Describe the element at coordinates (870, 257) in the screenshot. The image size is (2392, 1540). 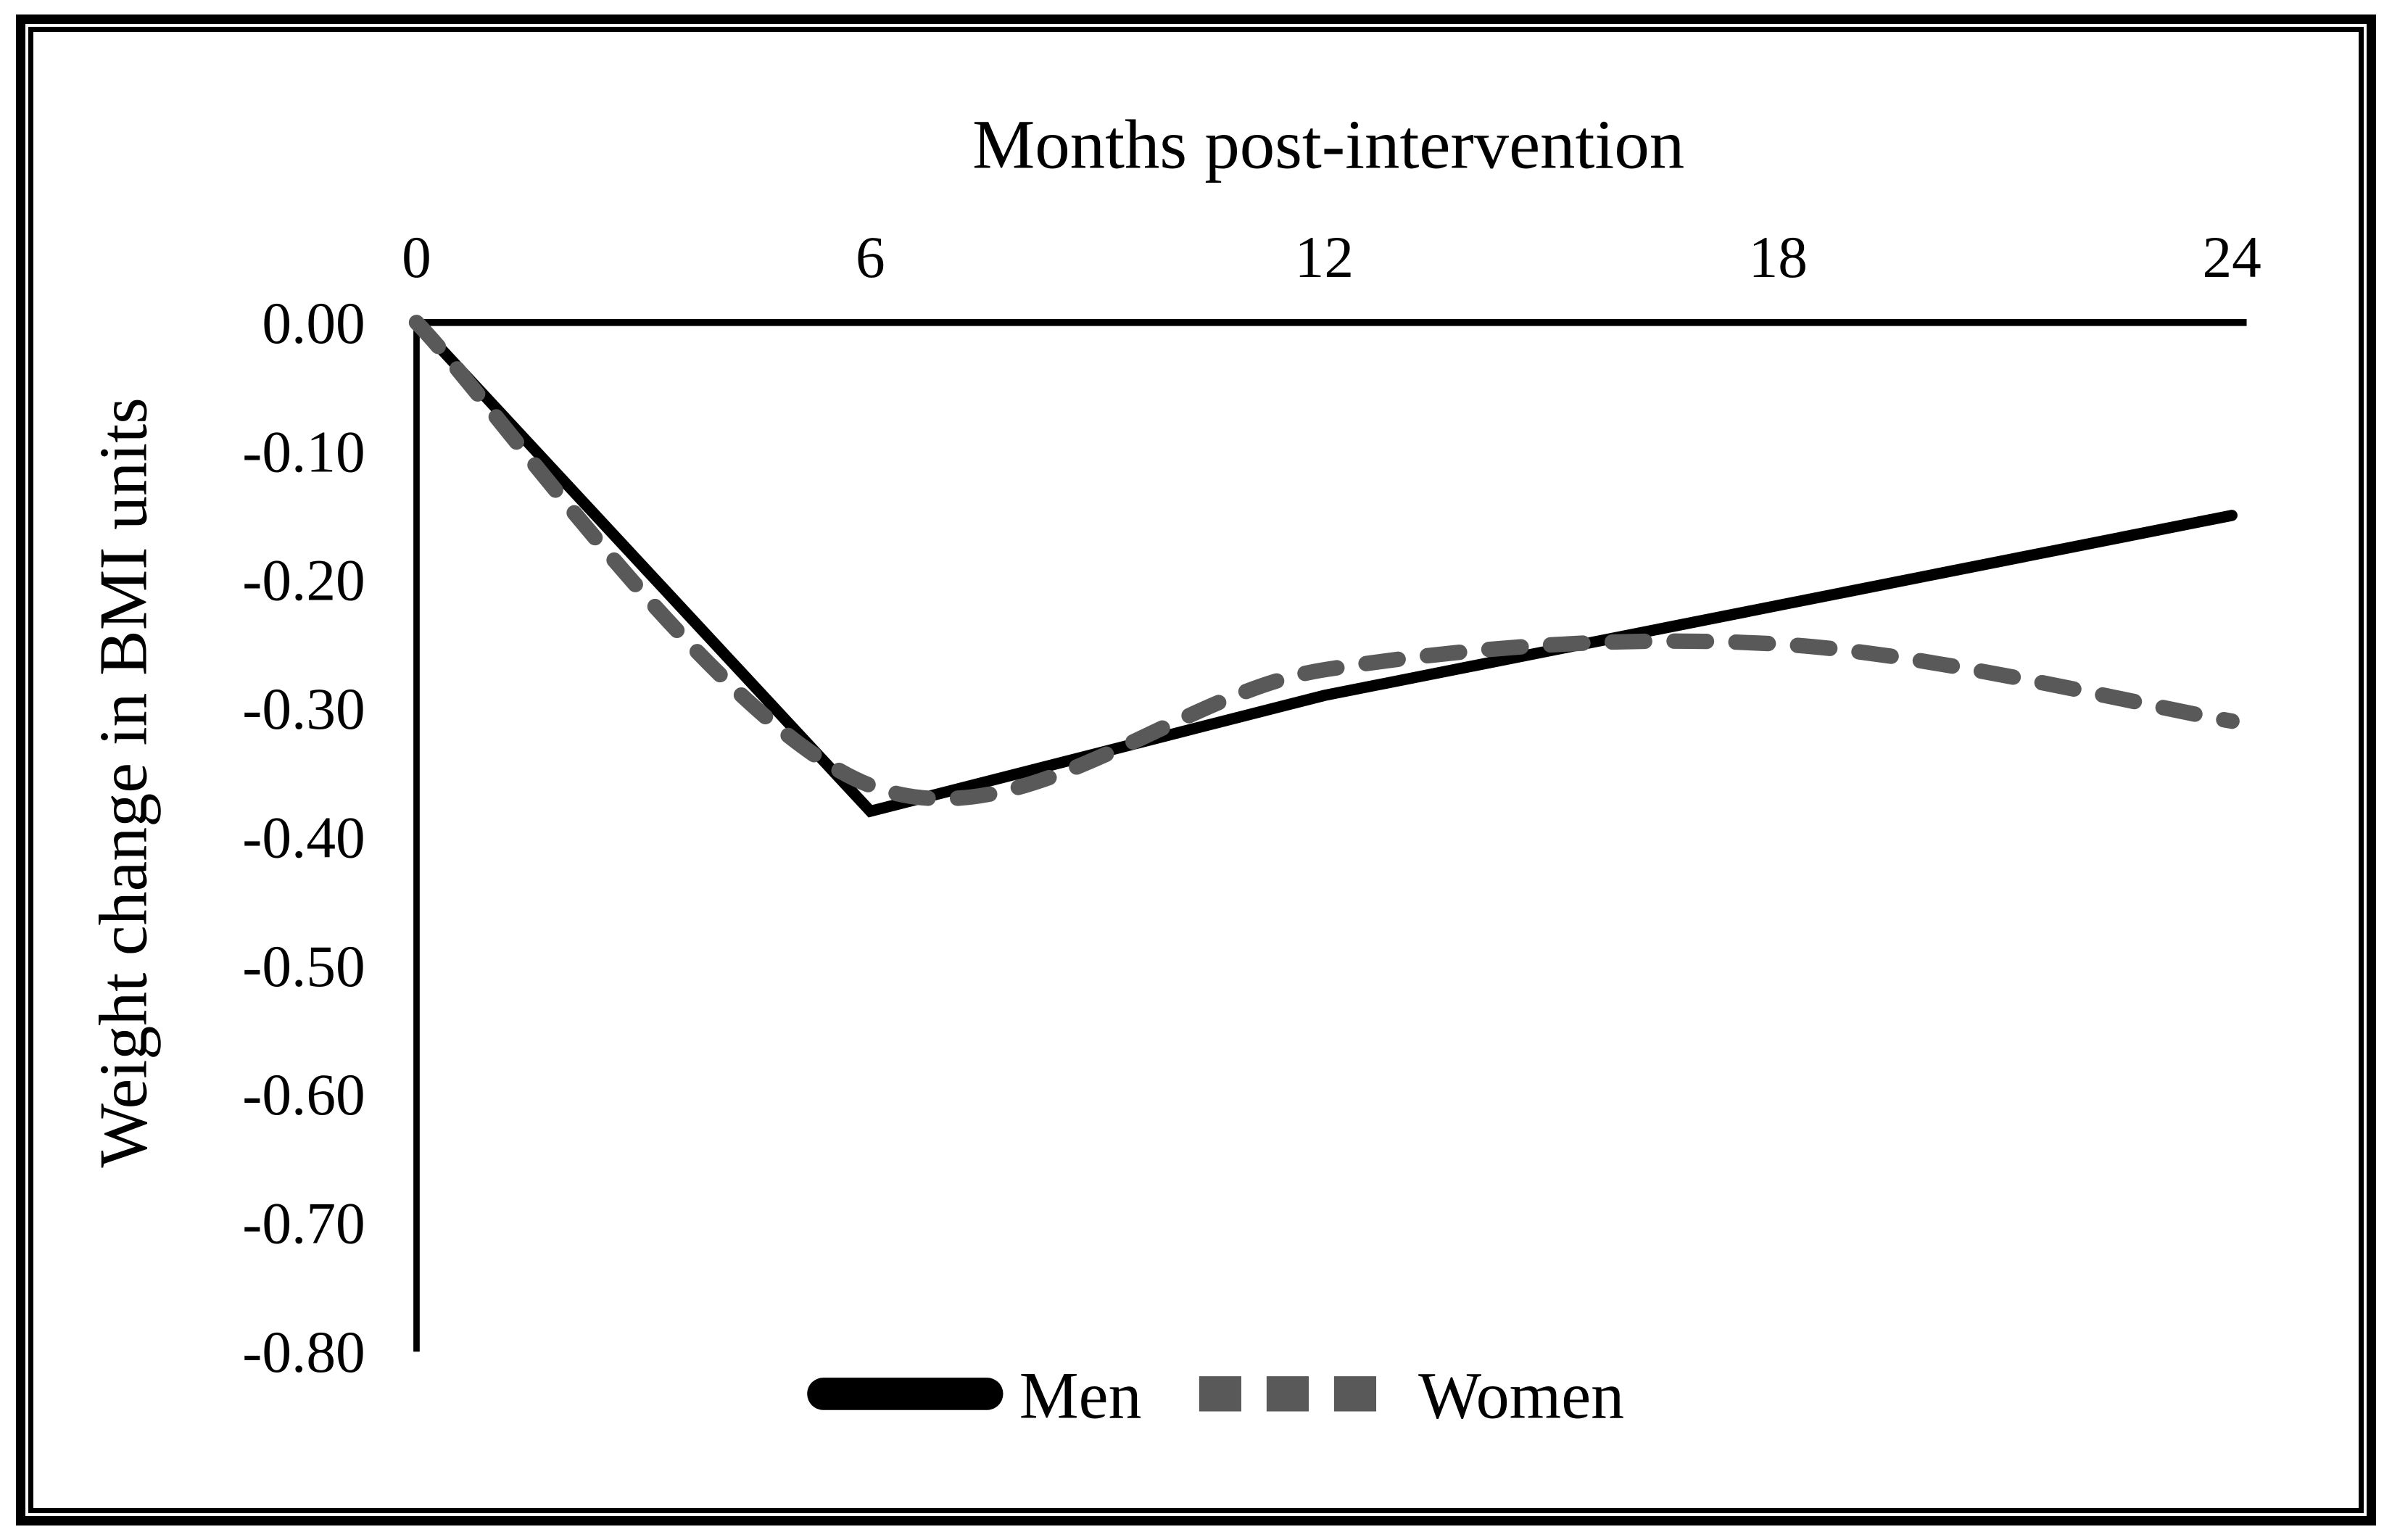
I see `x-tick-label: 6` at that location.